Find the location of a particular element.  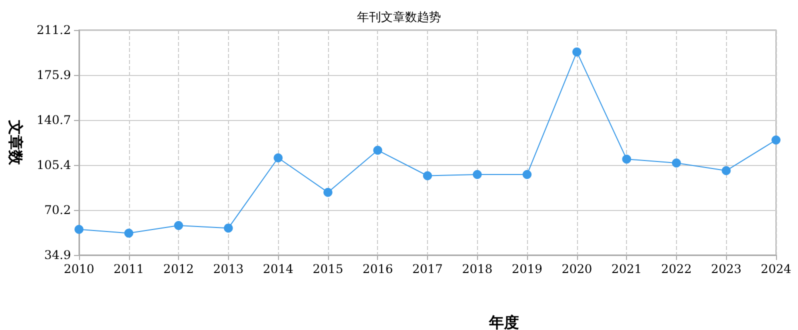

y-axis-title: 文章数 is located at coordinates (15, 142).